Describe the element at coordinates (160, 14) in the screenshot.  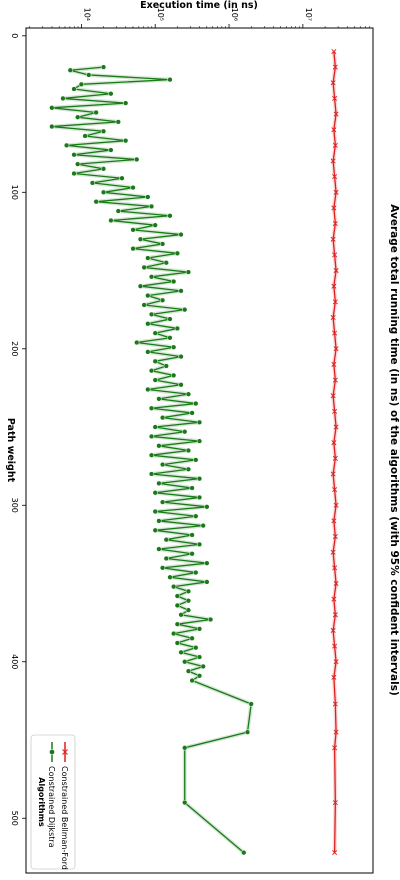
I see `y-tick-label-1: 10⁵` at that location.